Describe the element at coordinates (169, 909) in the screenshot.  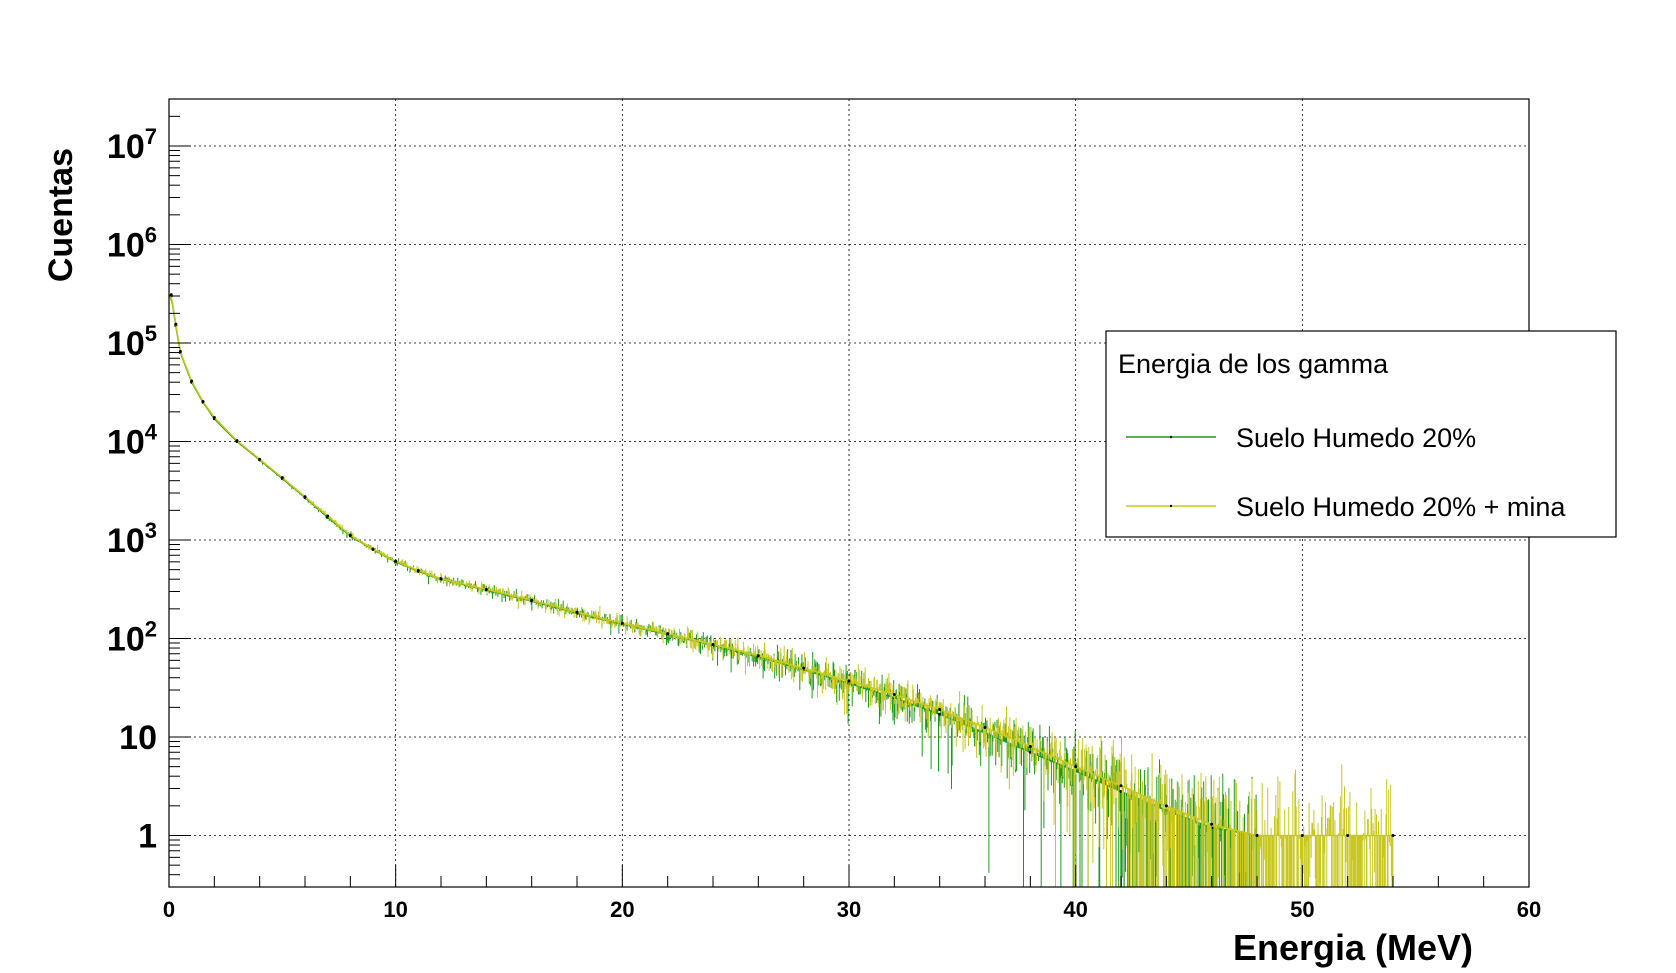
I see `x-tick-label: 0` at that location.